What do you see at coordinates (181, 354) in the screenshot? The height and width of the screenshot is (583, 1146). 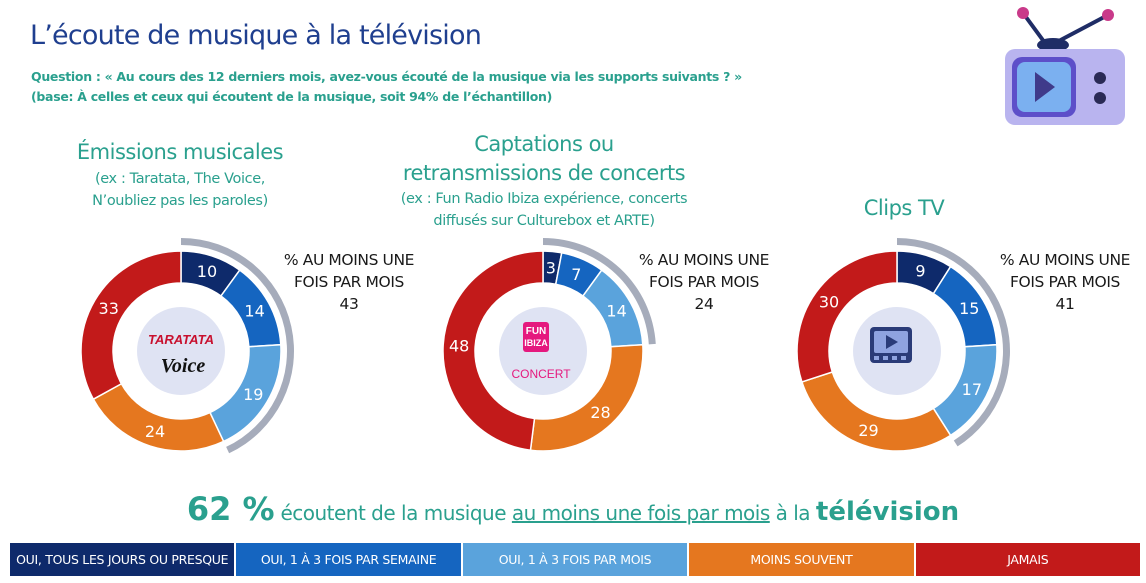 I see `taratata-voice-logo: TARATATA Voice` at bounding box center [181, 354].